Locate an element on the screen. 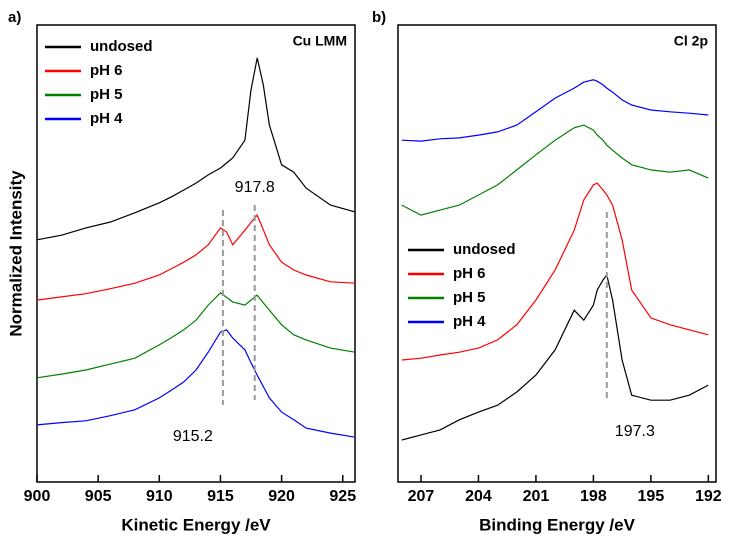 Image resolution: width=734 pixels, height=543 pixels. x-tick-label: 915 is located at coordinates (220, 496).